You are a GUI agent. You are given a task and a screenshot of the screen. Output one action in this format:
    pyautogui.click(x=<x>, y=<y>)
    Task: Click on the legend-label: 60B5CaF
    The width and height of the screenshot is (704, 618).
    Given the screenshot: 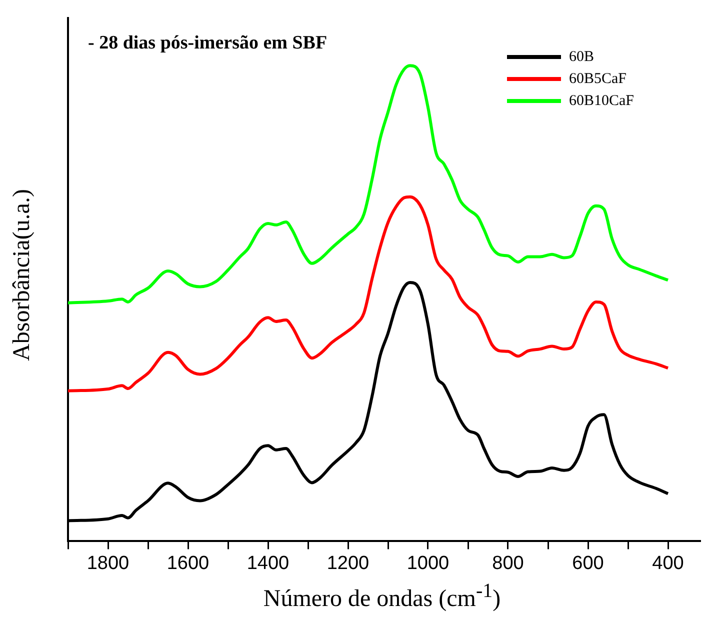 What is the action you would take?
    pyautogui.click(x=597, y=79)
    